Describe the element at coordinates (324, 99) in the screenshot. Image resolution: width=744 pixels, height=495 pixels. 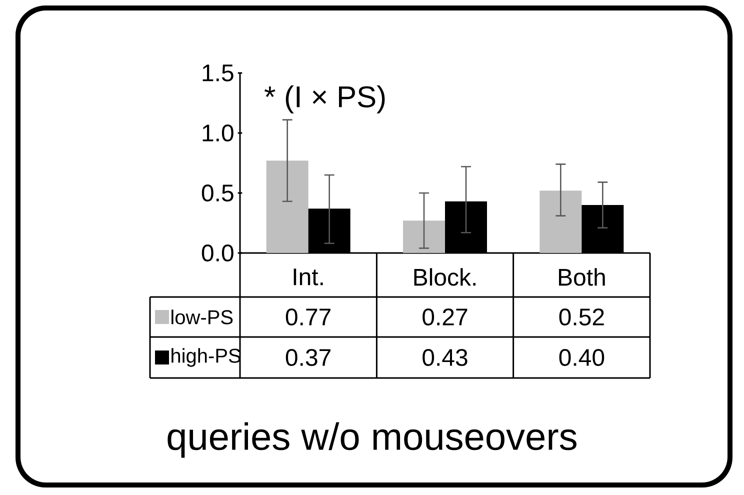
I see `annotation: * (I × PS)` at that location.